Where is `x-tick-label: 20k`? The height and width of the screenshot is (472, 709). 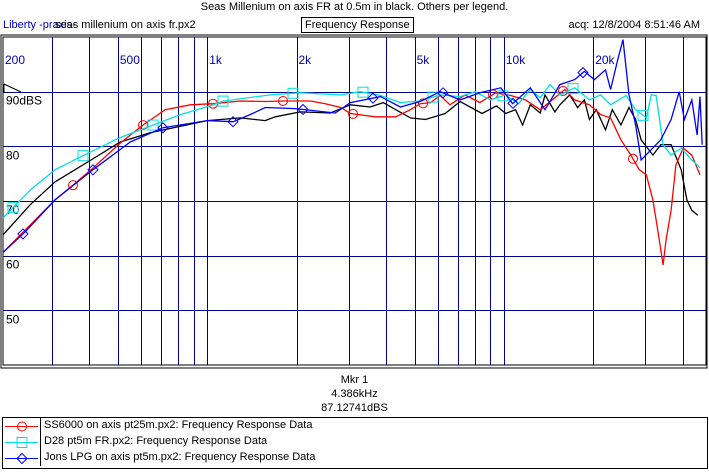
x-tick-label: 20k is located at coordinates (605, 60).